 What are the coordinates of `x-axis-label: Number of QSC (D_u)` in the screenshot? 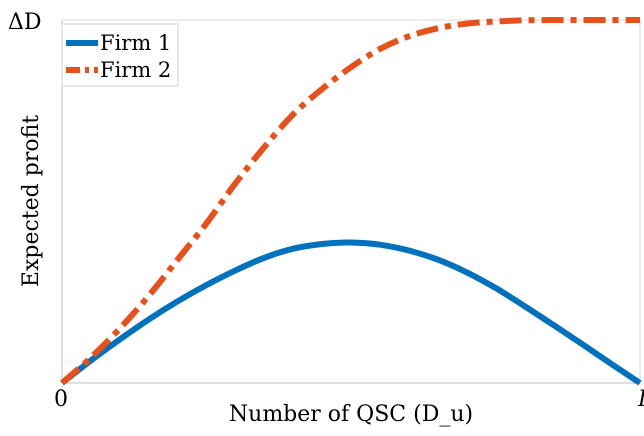 It's located at (351, 414).